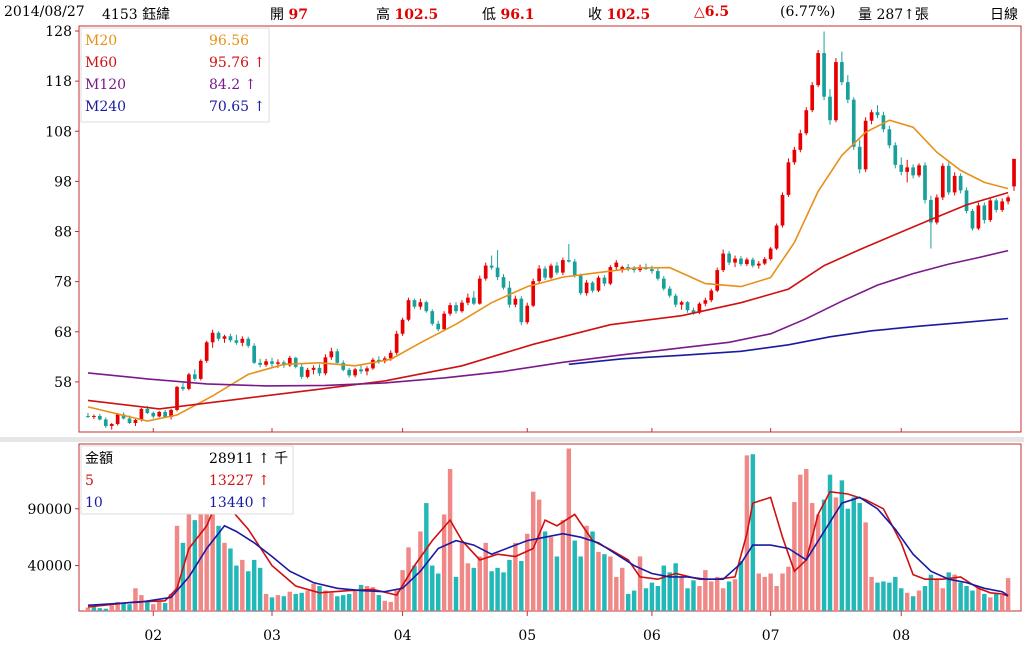 This screenshot has width=1024, height=662. Describe the element at coordinates (175, 75) in the screenshot. I see `price-legend: M20 96.56 M60 95.76 ↑ M120 84.2 ↑ M240 70.65 ↑` at that location.